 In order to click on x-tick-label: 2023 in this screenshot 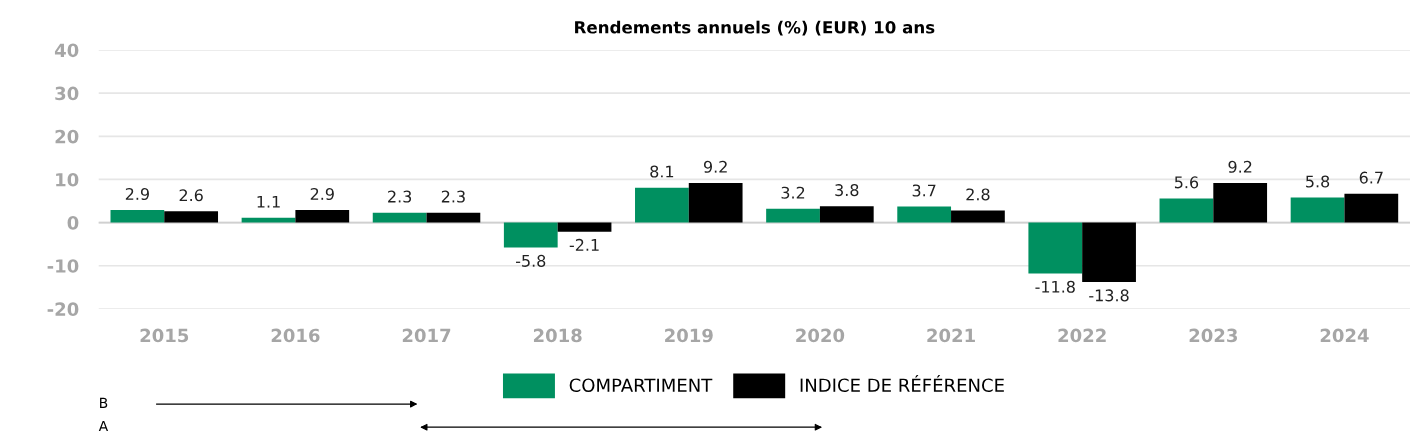, I will do `click(1213, 335)`.